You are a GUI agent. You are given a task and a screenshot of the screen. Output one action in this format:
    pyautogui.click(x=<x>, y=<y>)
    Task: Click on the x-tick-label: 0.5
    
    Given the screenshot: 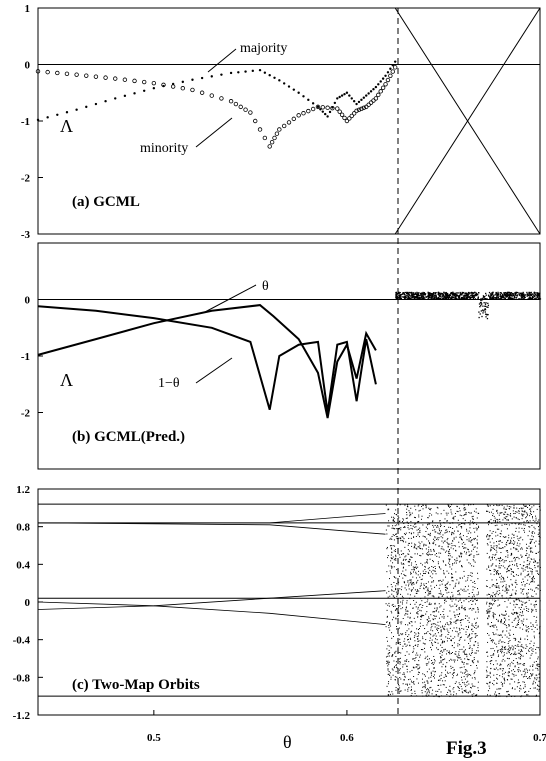 What is the action you would take?
    pyautogui.click(x=154, y=738)
    